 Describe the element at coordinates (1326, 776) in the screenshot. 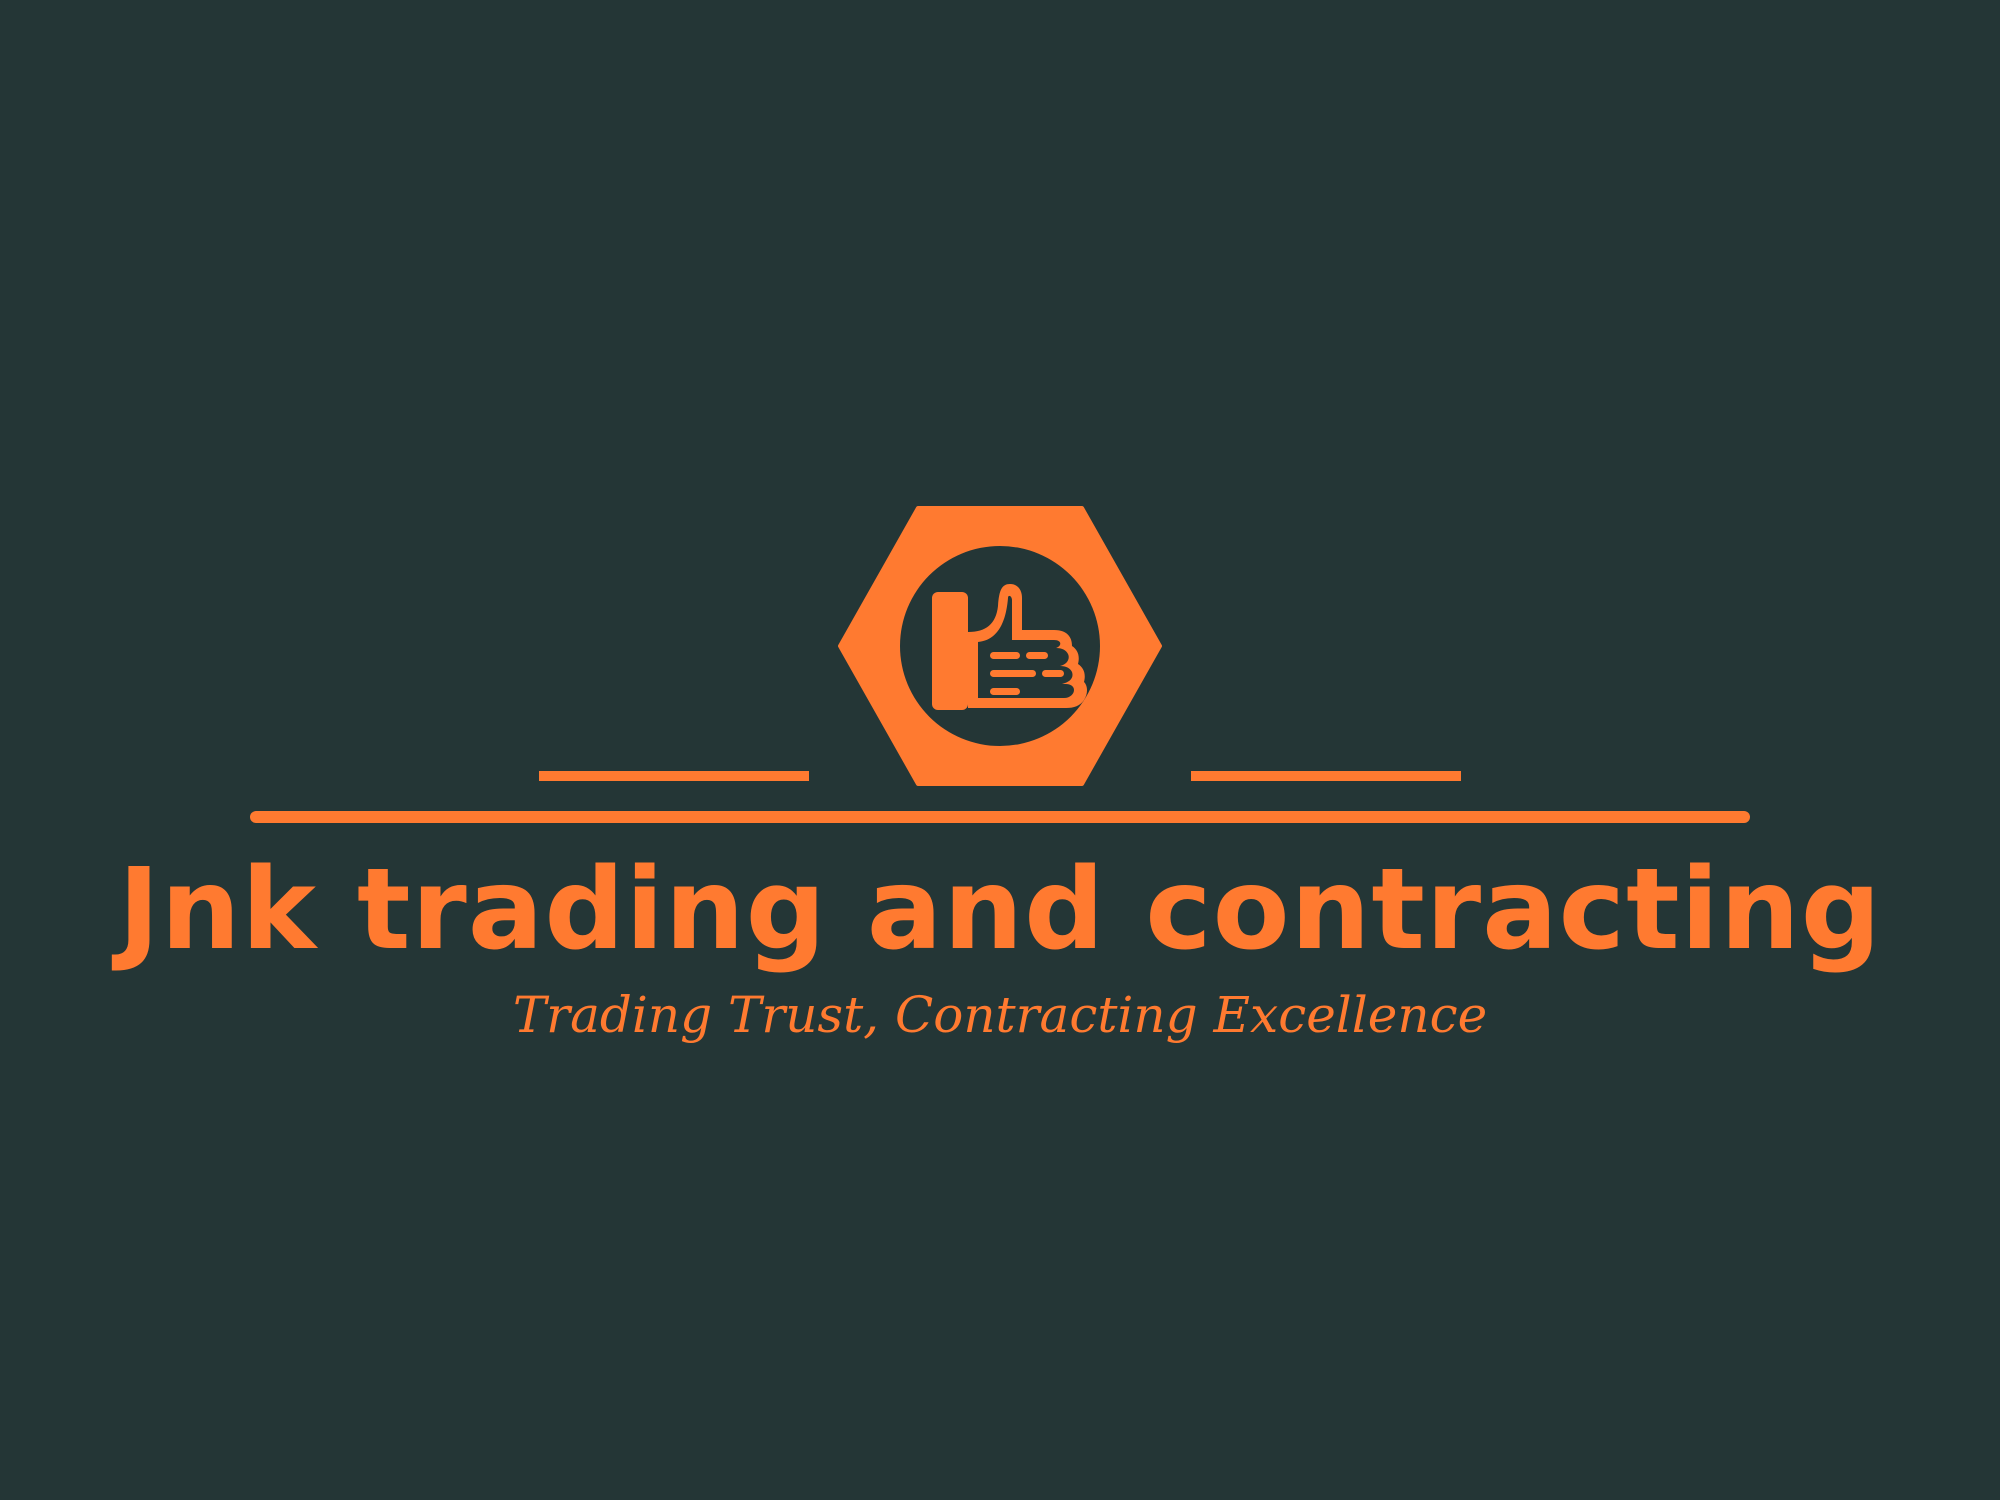

I see `right-accent-rule` at that location.